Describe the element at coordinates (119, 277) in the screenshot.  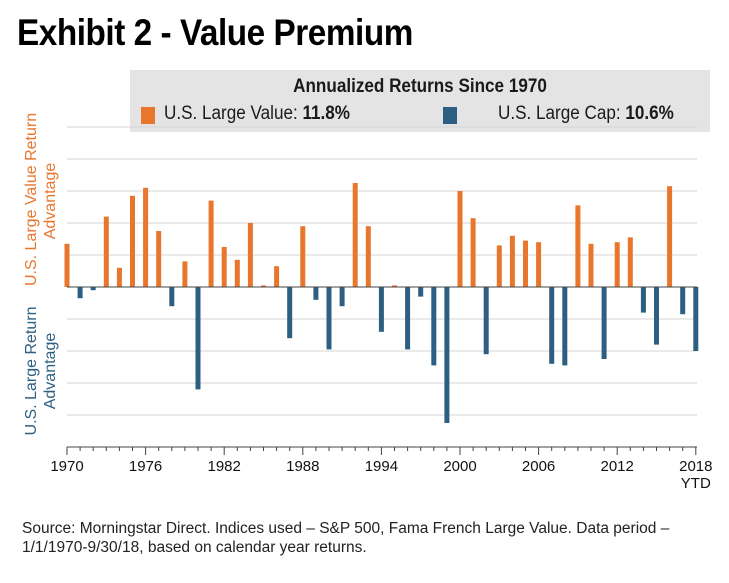
I see `bar-1974` at that location.